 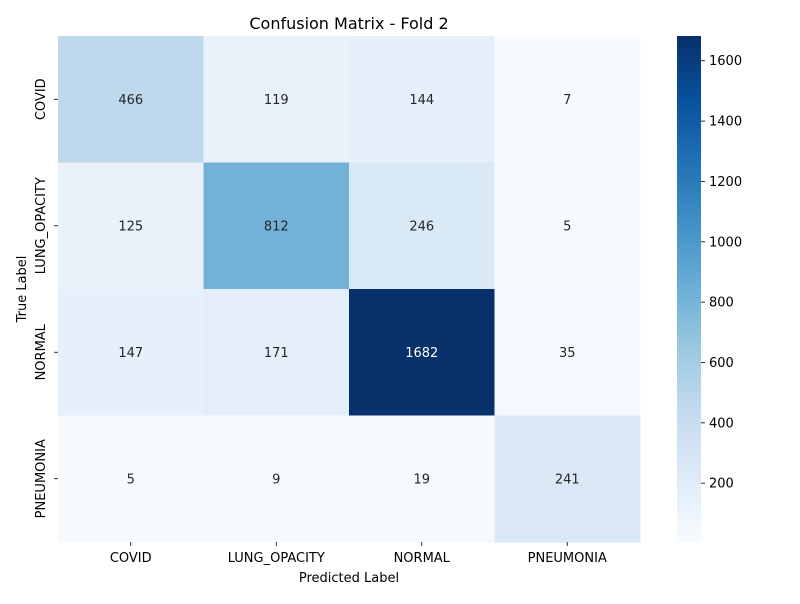 I want to click on colorbar-tick-label: 1000, so click(x=725, y=242).